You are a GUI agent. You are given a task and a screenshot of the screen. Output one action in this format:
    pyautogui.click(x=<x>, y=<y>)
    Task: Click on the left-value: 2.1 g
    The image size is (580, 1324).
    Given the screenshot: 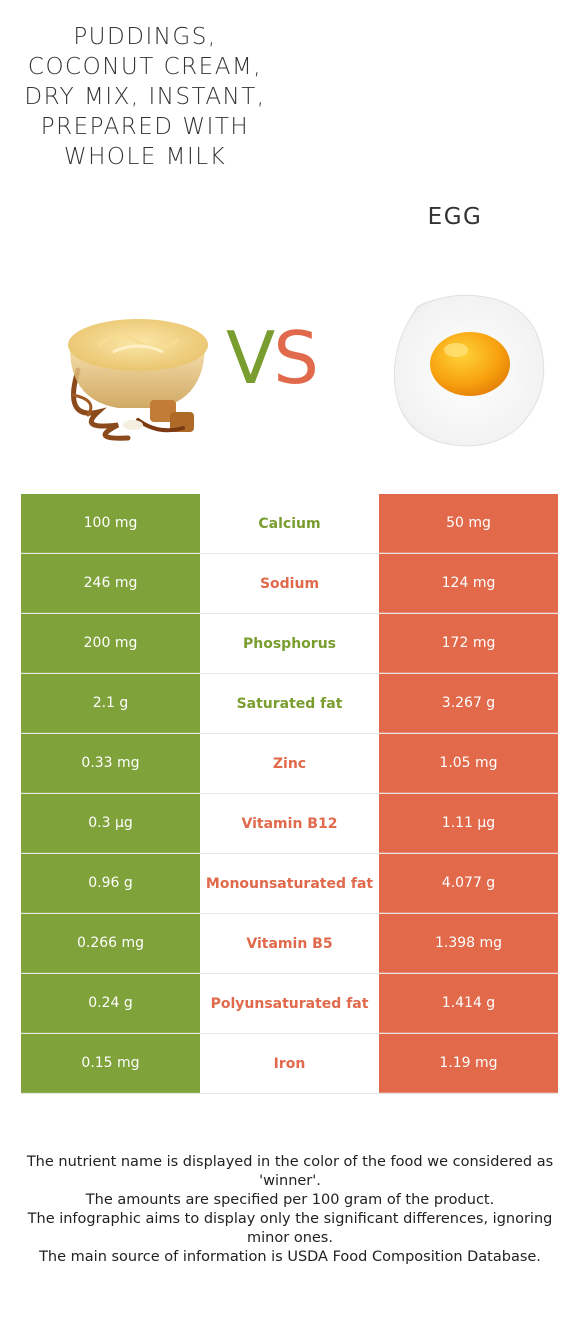 What is the action you would take?
    pyautogui.click(x=110, y=703)
    